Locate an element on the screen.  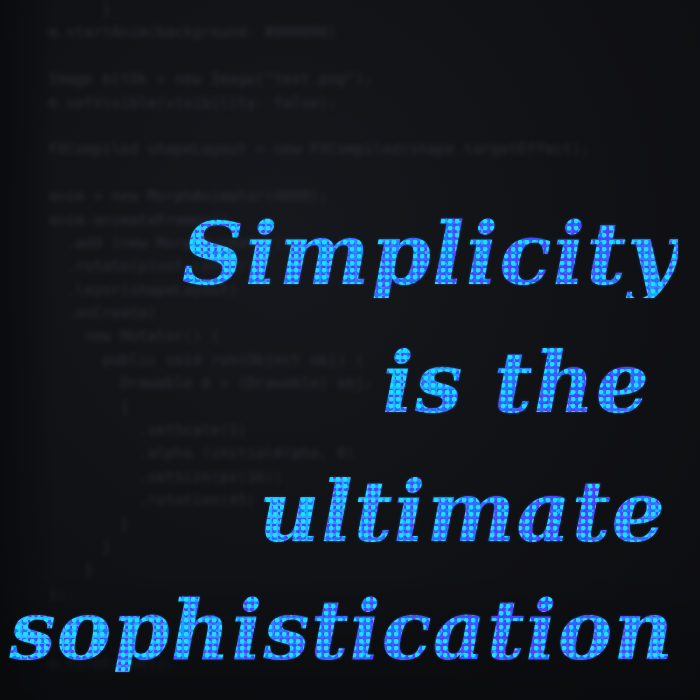
quote-line-3: ultimate is located at coordinates (462, 511).